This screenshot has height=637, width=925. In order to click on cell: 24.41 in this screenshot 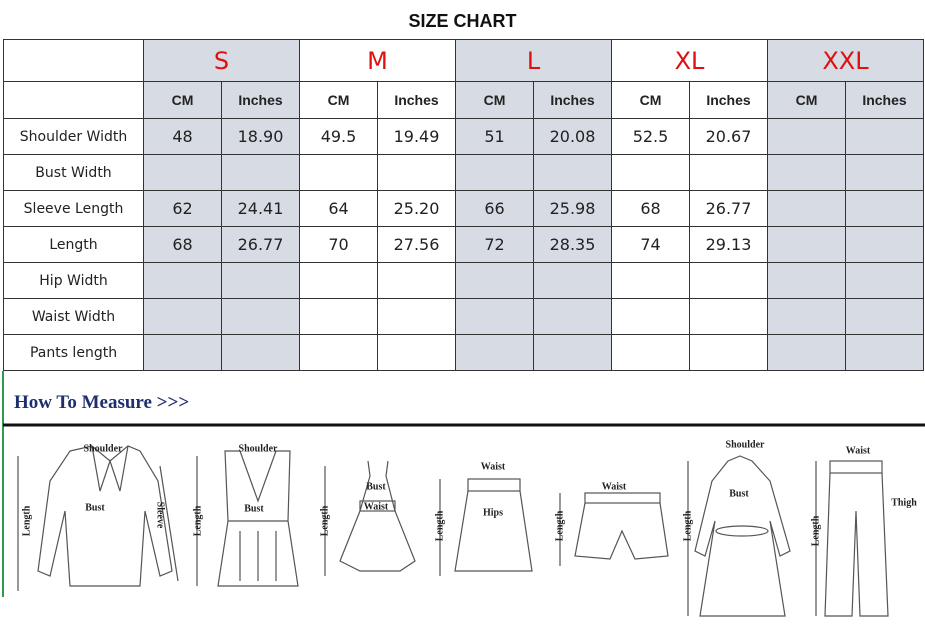, I will do `click(260, 208)`.